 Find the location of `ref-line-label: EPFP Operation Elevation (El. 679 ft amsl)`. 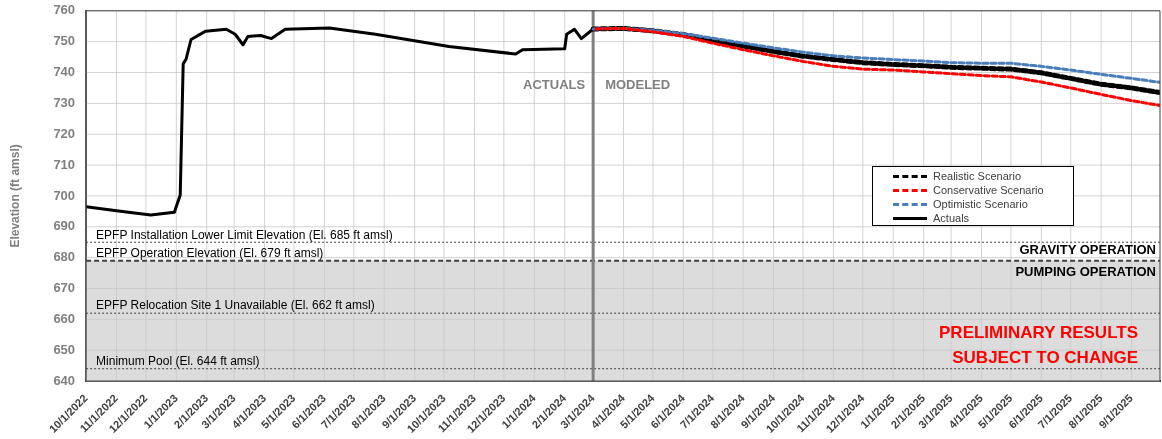

ref-line-label: EPFP Operation Elevation (El. 679 ft amsl) is located at coordinates (210, 253).